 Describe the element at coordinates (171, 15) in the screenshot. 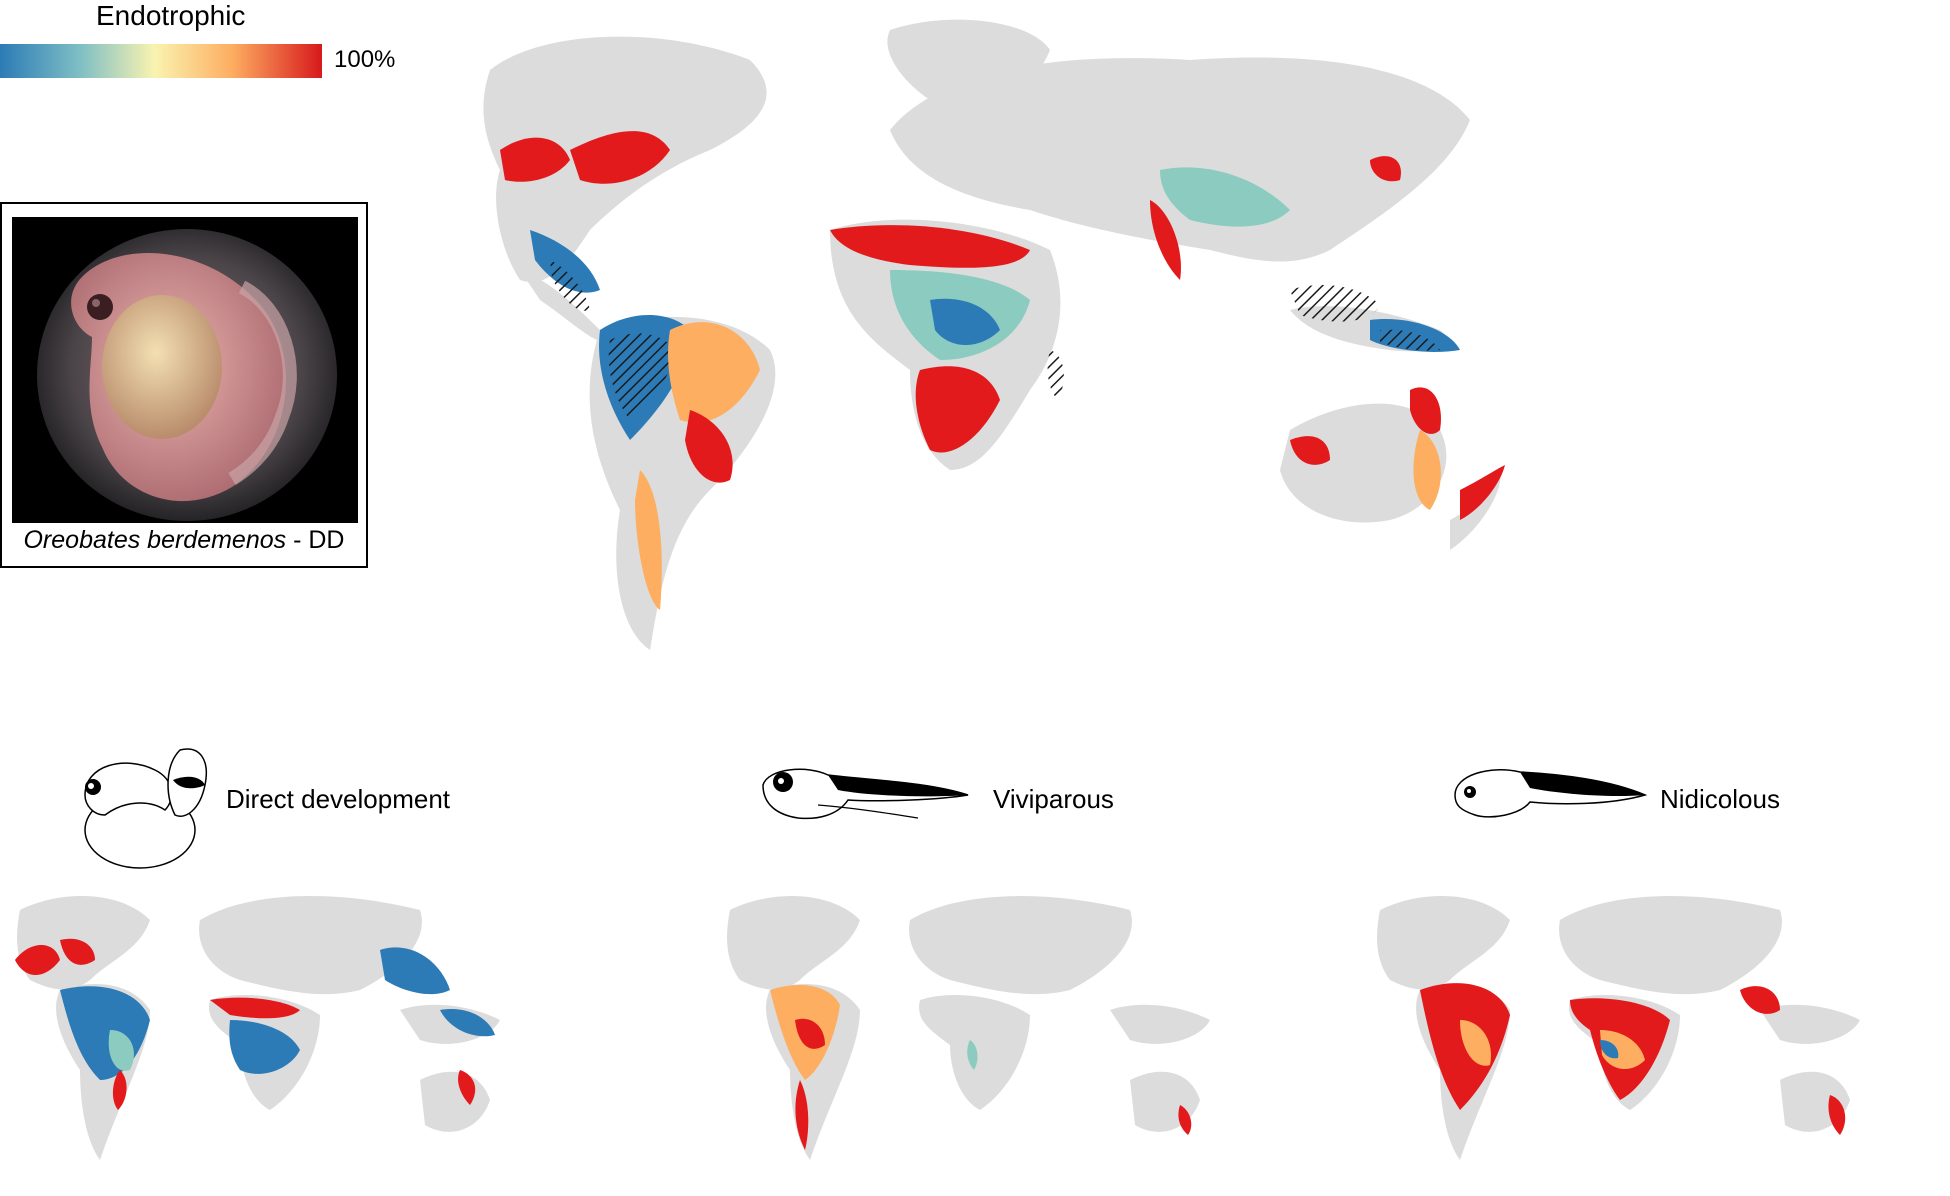

I see `legend-title: Endotrophic` at that location.